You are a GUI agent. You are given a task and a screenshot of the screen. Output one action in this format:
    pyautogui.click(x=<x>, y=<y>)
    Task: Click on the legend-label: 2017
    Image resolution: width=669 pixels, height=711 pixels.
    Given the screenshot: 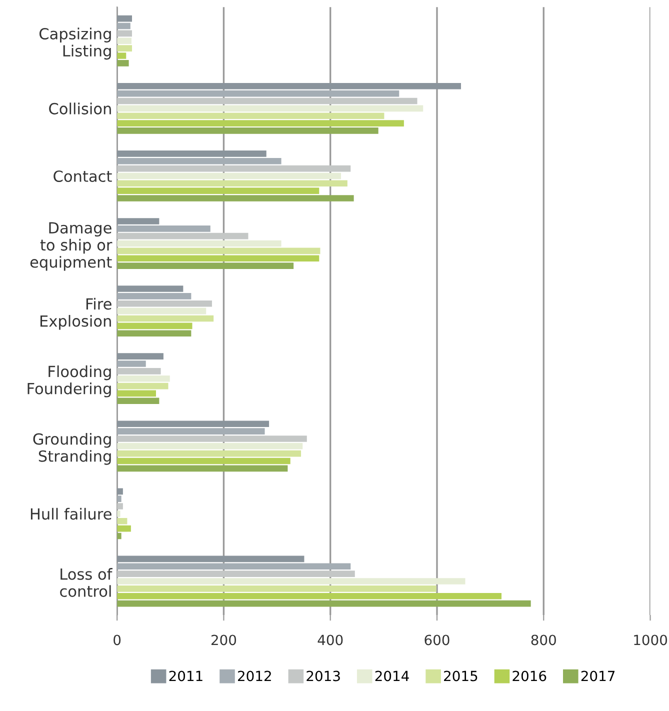 What is the action you would take?
    pyautogui.click(x=598, y=676)
    